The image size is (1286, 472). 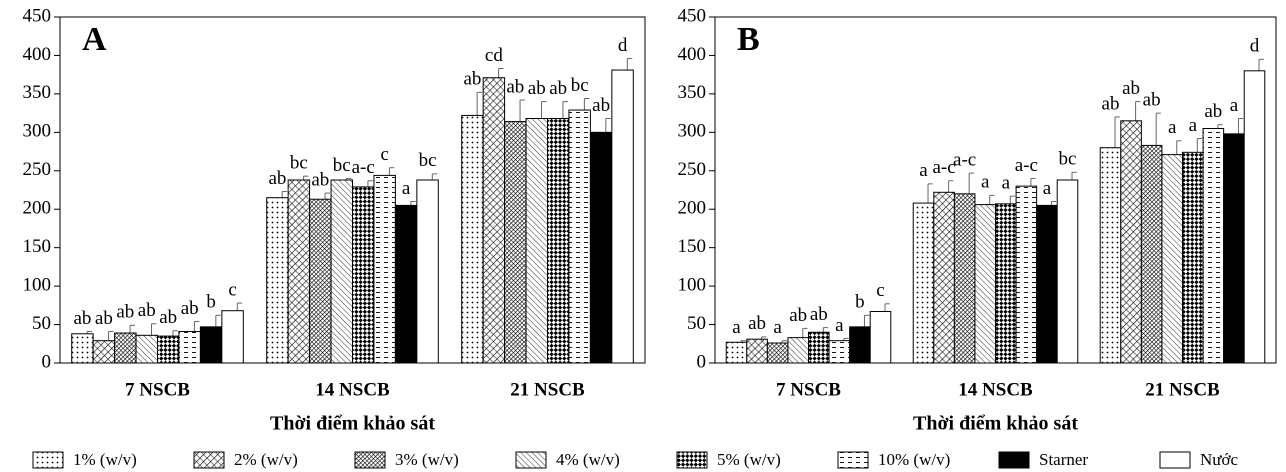 I want to click on significance-label: b, so click(x=860, y=302).